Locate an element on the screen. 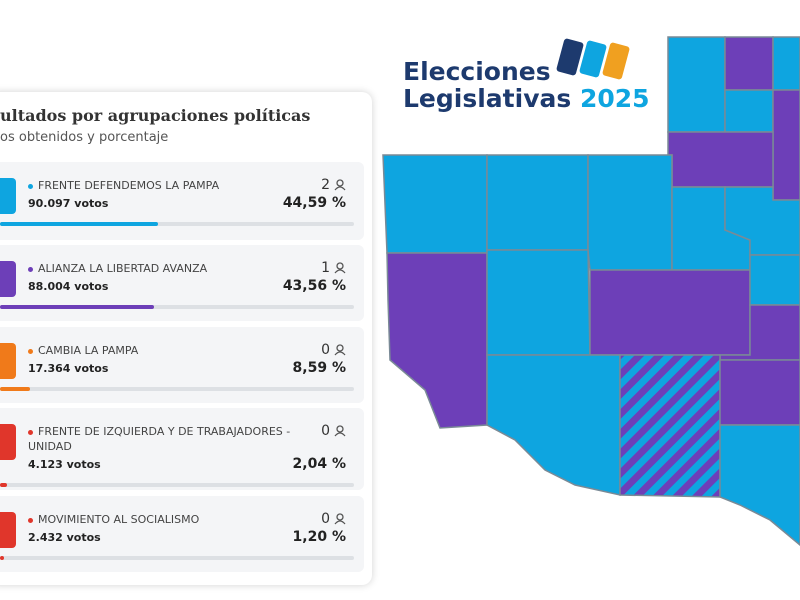 This screenshot has height=600, width=800. party-votes: 88.004 votos is located at coordinates (68, 286).